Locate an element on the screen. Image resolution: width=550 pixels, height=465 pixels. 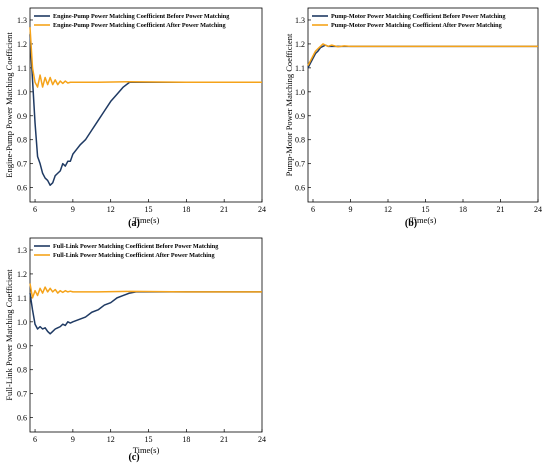
y-axis-label: Full-Link Power Matching Coefficient is located at coordinates (9, 335).